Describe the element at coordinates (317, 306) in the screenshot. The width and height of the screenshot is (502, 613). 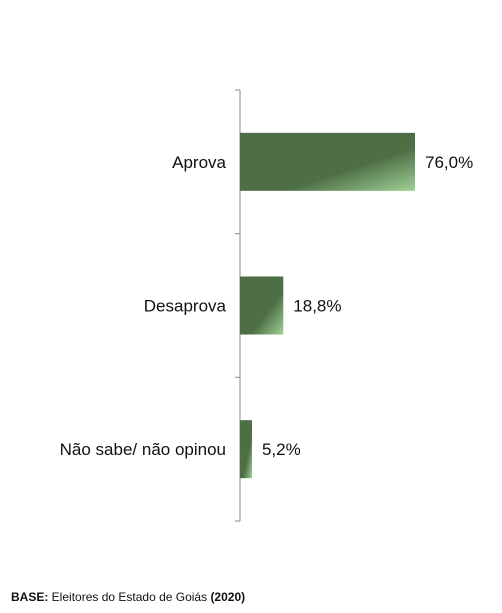
I see `value-label: 18,8%` at that location.